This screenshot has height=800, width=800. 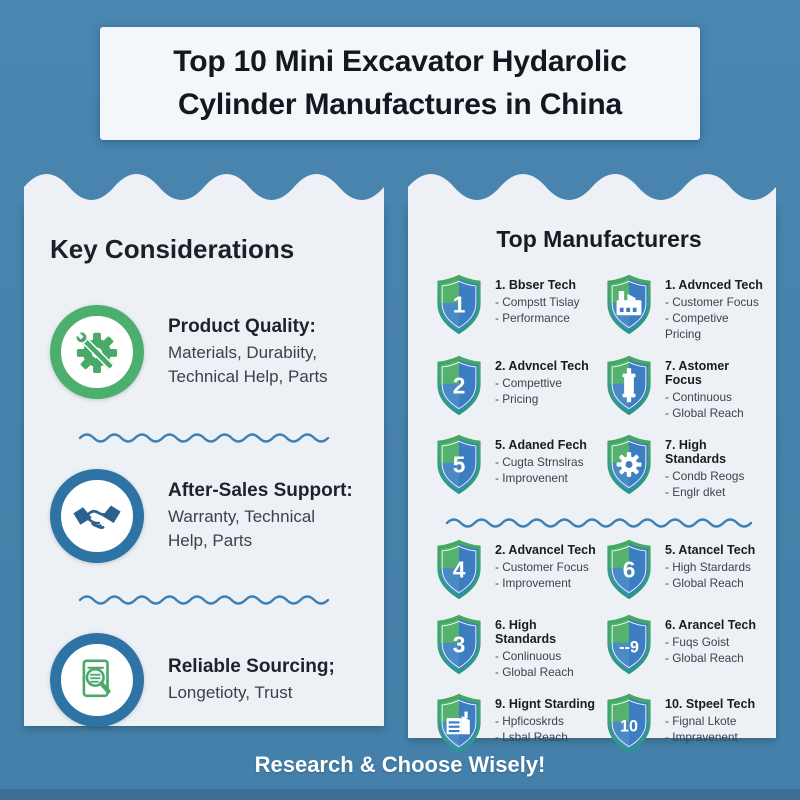 What do you see at coordinates (248, 376) in the screenshot?
I see `consideration-line: Technical Help, Parts` at bounding box center [248, 376].